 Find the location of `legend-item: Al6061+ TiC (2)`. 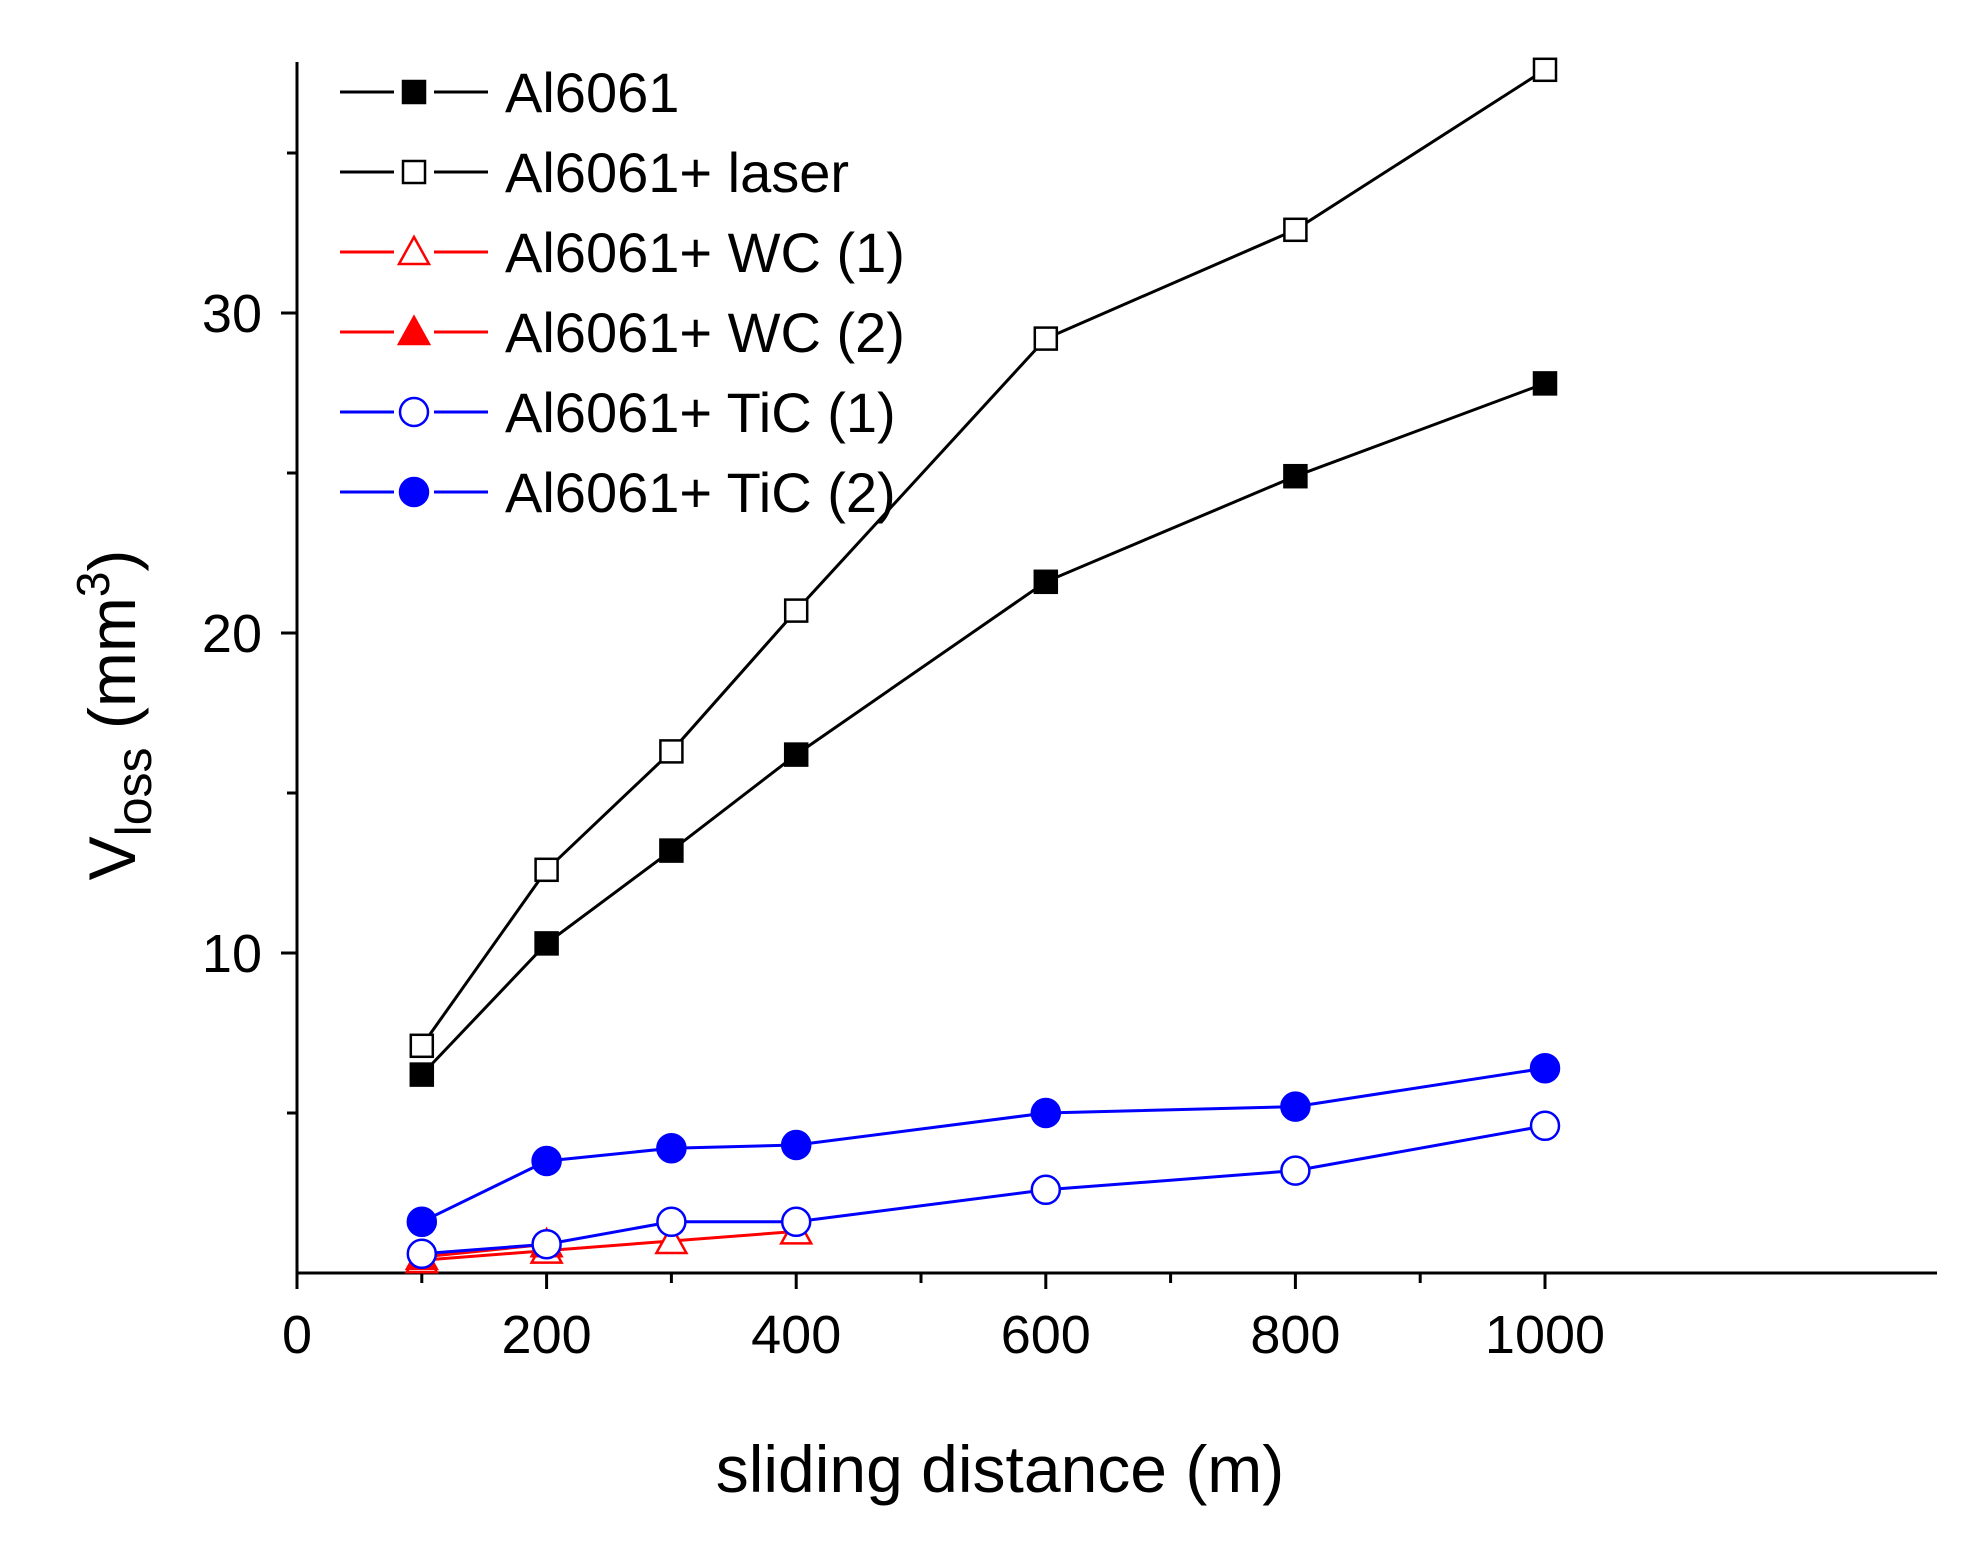

legend-item: Al6061+ TiC (2) is located at coordinates (618, 492).